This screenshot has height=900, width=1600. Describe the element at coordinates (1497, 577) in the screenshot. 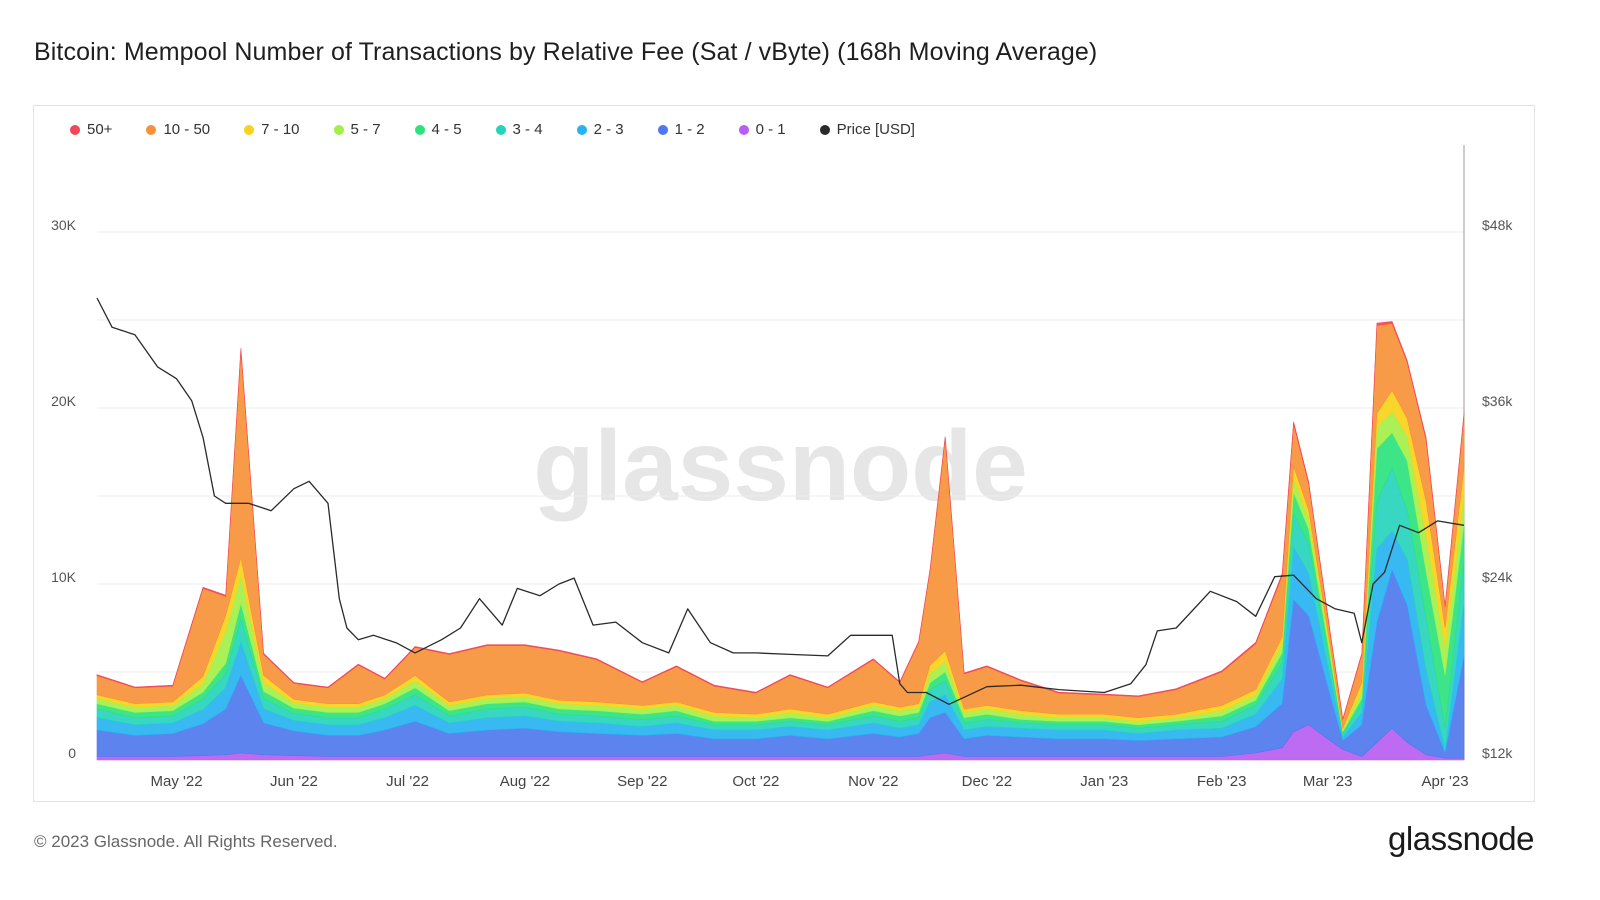

I see `y-right-tick-label: $24k` at that location.